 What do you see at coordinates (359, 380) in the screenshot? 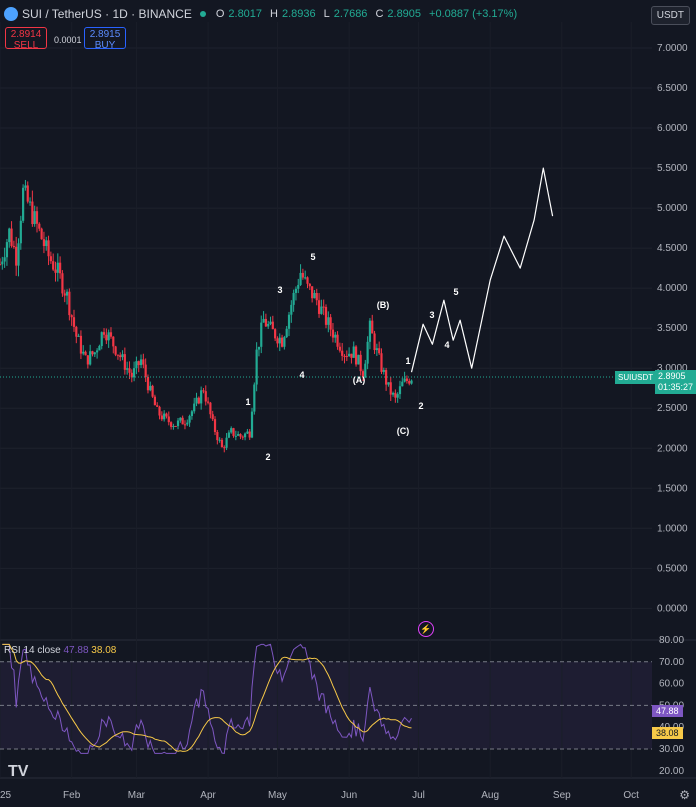
I see `wave-label: (A)` at bounding box center [359, 380].